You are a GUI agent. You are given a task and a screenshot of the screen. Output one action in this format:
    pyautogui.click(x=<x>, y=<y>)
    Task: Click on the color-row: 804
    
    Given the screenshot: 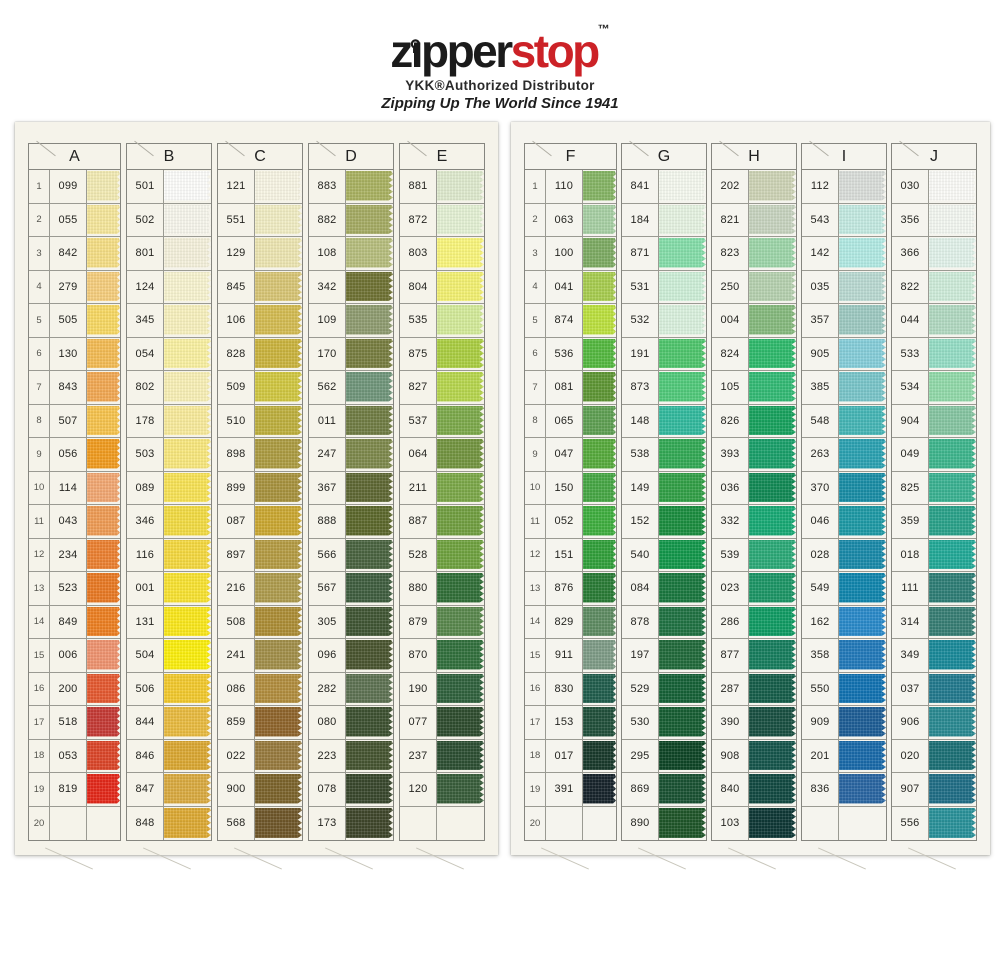 What is the action you would take?
    pyautogui.click(x=442, y=287)
    